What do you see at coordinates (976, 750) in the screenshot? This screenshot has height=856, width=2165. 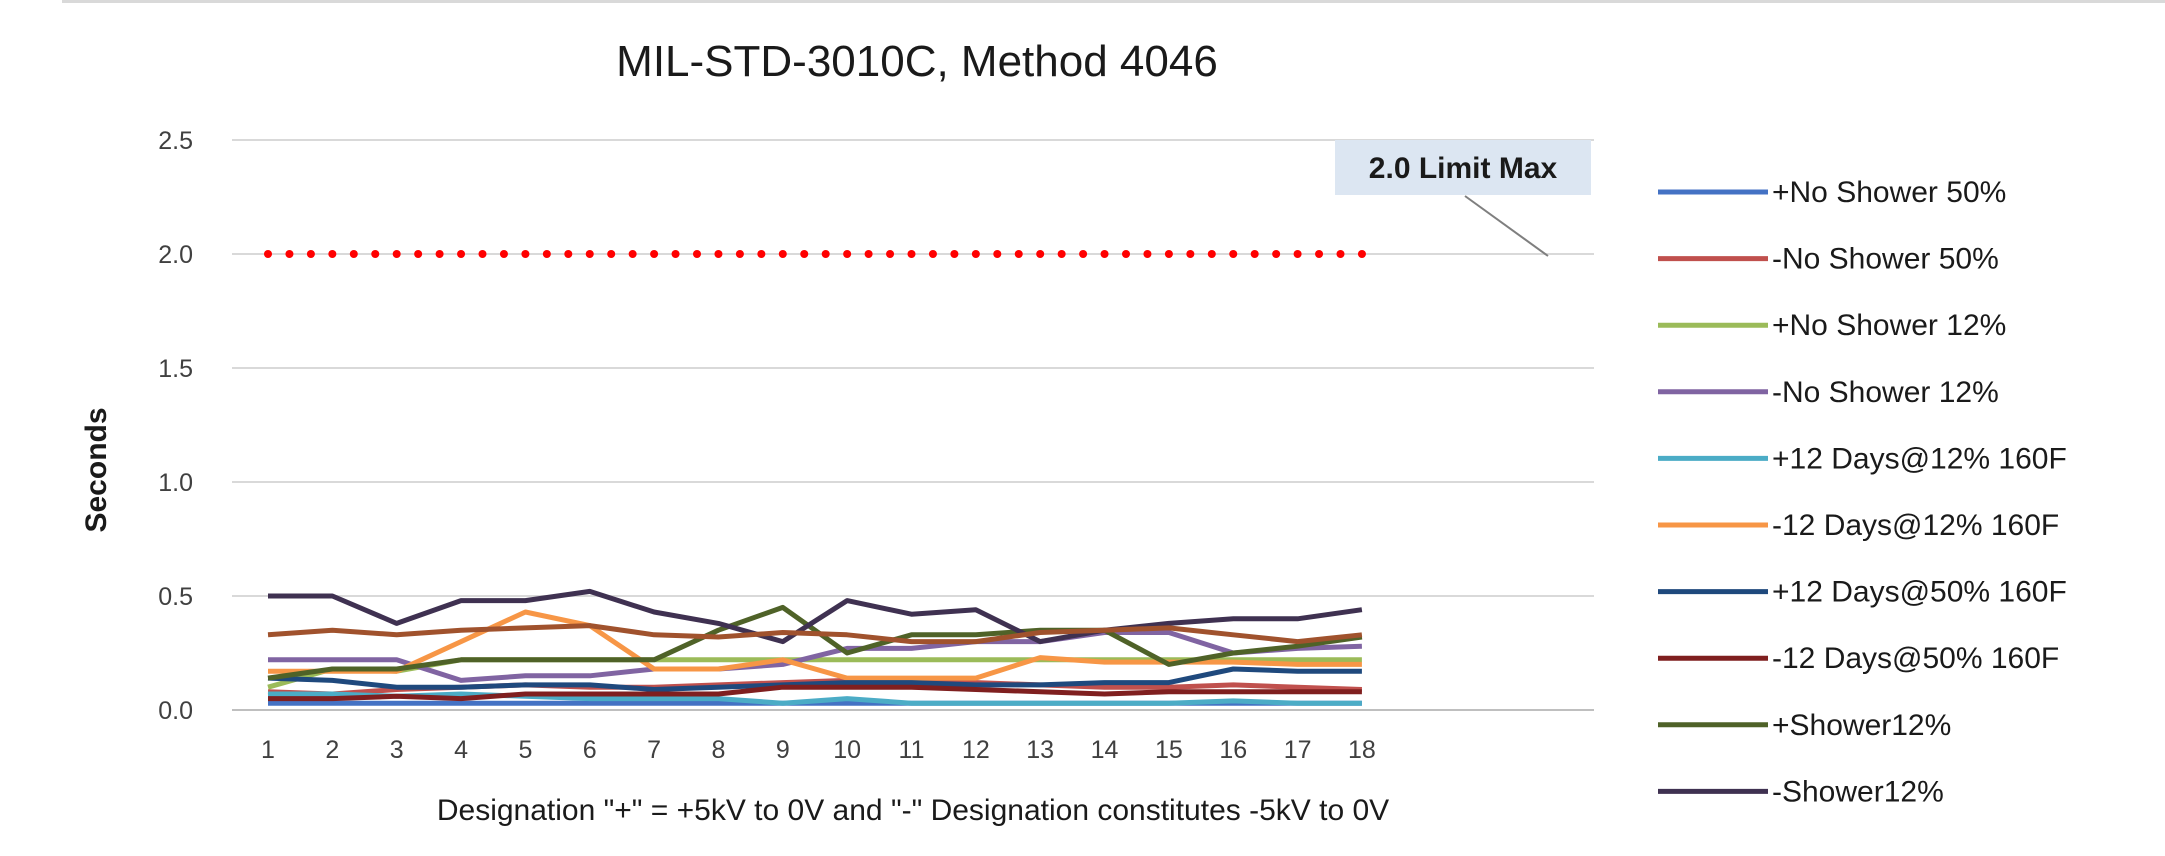 I see `x-tick-label: 12` at bounding box center [976, 750].